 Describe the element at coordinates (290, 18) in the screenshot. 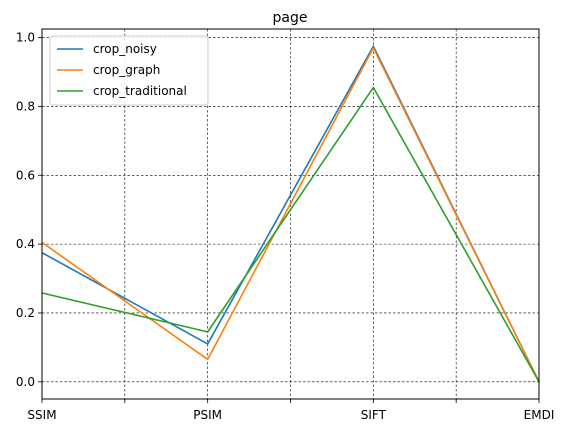

I see `chart-title: page` at that location.